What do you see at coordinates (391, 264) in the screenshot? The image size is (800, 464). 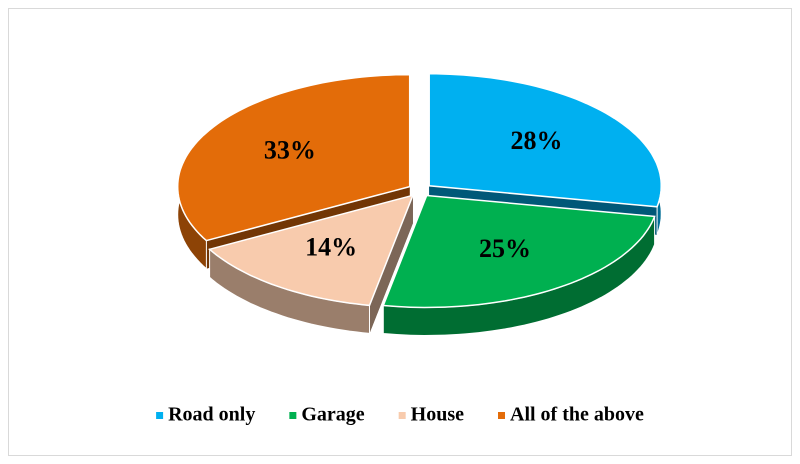 I see `slice-side` at bounding box center [391, 264].